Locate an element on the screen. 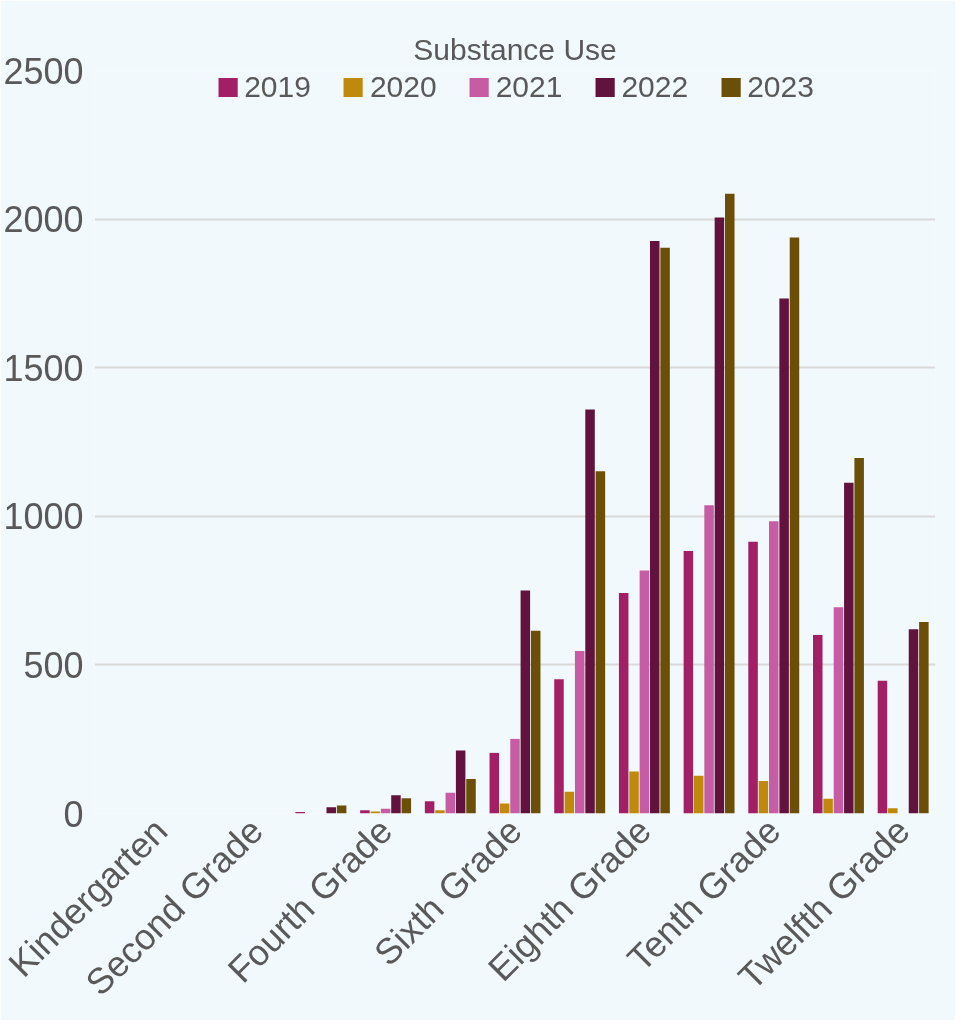  y-tick-label: 2000 is located at coordinates (43, 220).